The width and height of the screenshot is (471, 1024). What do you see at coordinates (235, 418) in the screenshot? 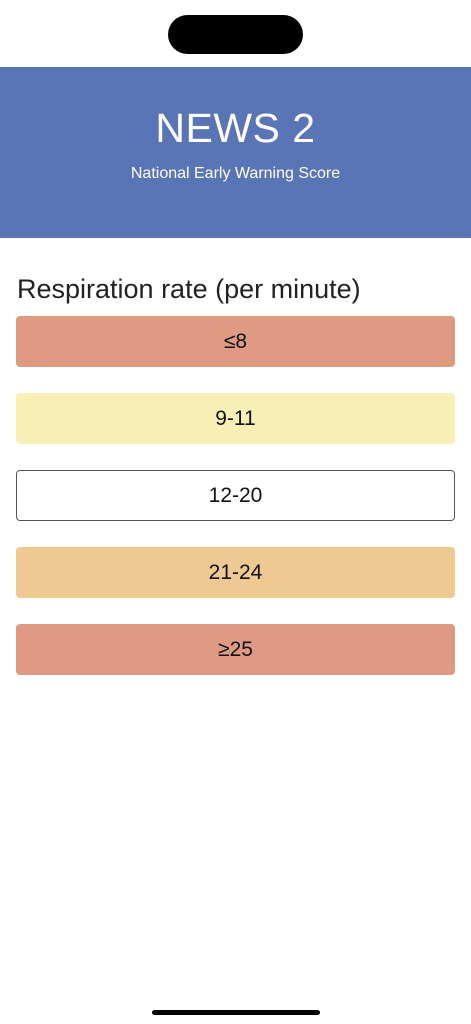
I see `option-9-11-button: 9-11` at bounding box center [235, 418].